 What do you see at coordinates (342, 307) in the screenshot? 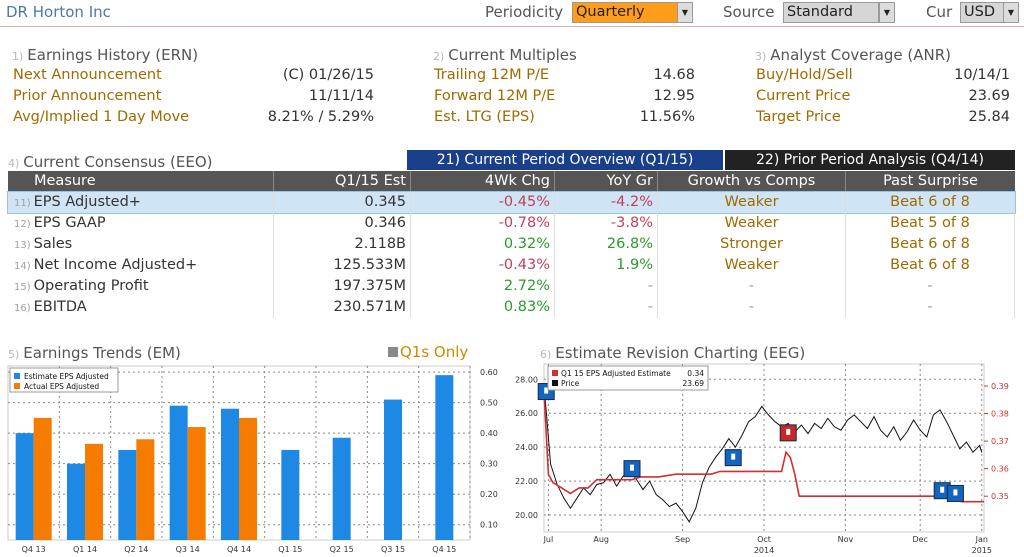
I see `est-cell: 230.571M` at bounding box center [342, 307].